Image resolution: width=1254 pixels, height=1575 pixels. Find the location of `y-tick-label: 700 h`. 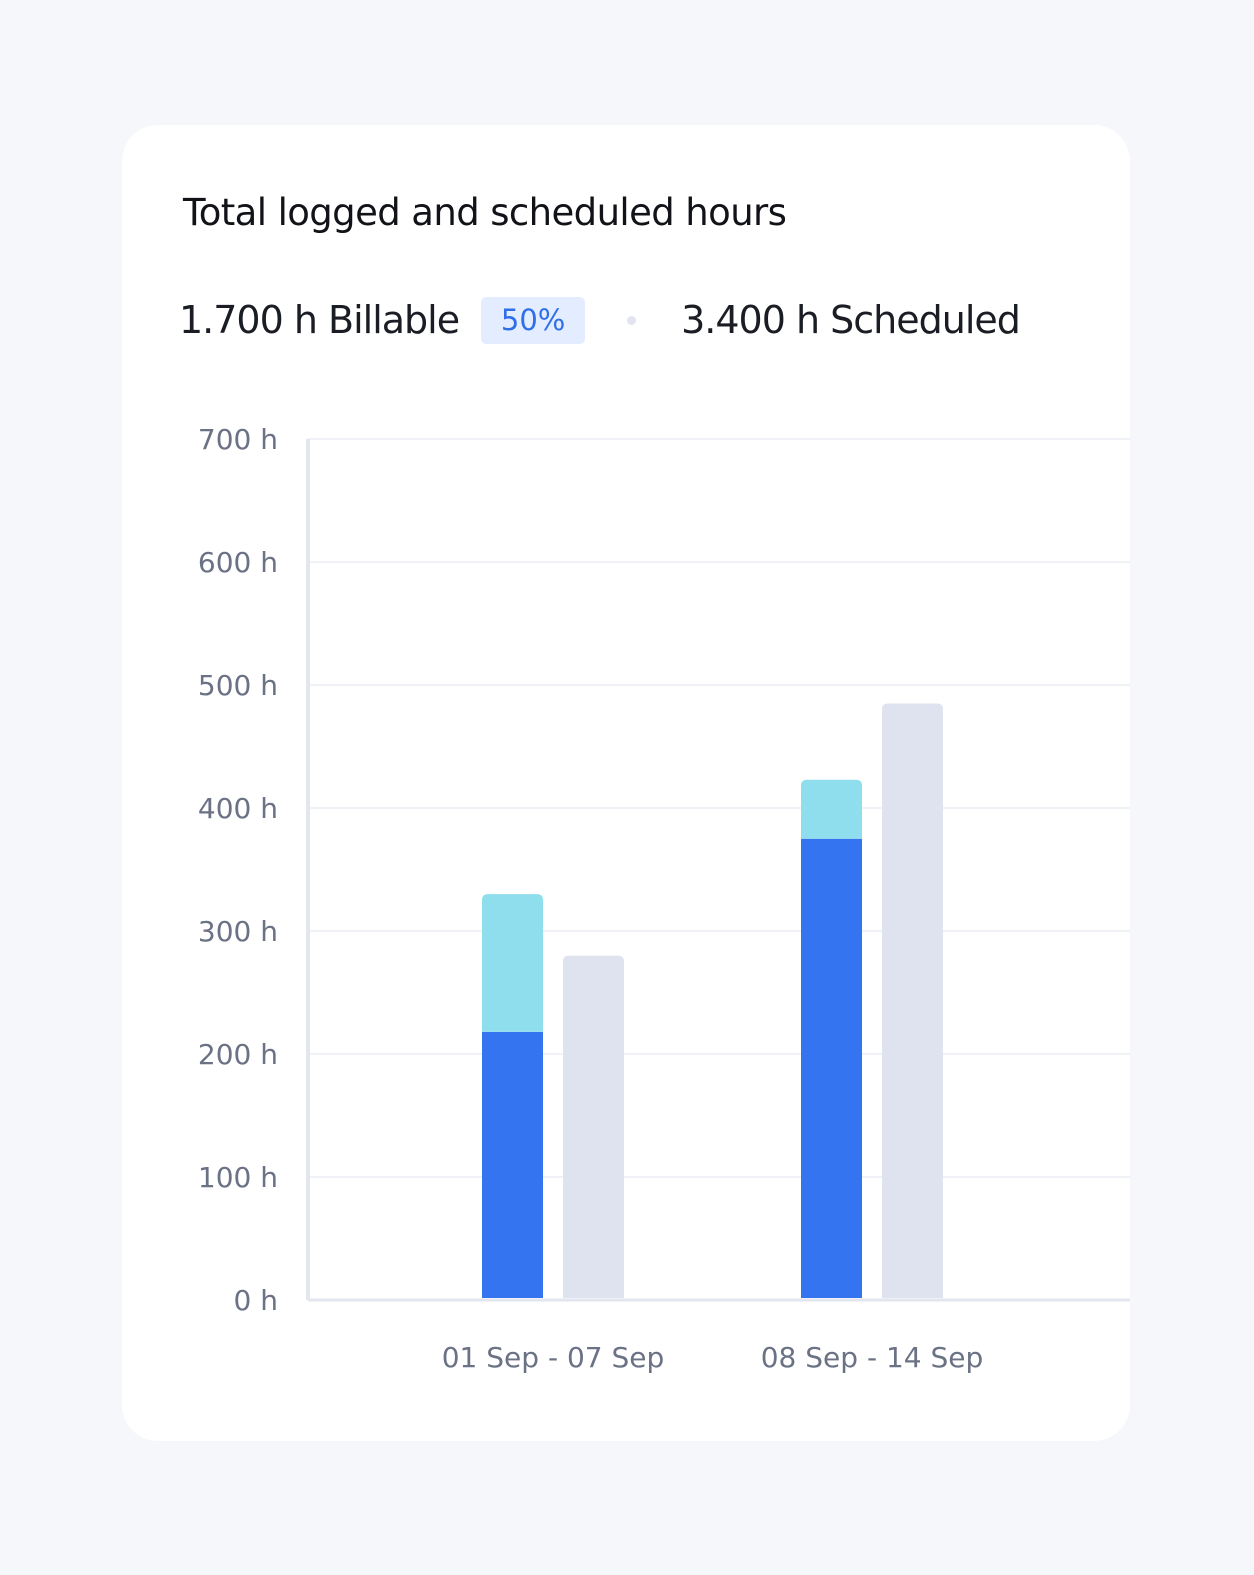

y-tick-label: 700 h is located at coordinates (238, 439).